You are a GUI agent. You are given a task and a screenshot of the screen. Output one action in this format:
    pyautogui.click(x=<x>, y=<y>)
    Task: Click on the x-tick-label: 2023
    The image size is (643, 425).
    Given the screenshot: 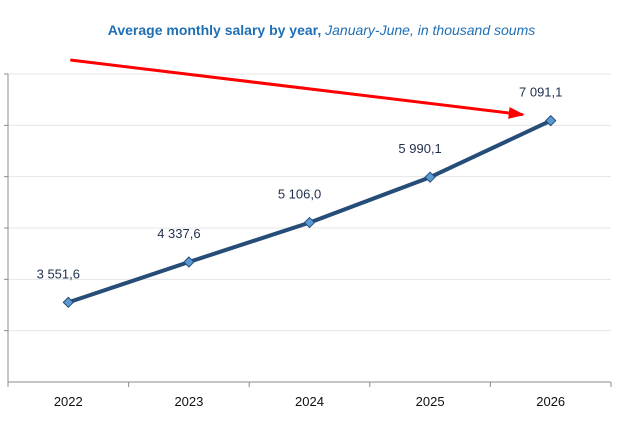 What is the action you would take?
    pyautogui.click(x=188, y=401)
    